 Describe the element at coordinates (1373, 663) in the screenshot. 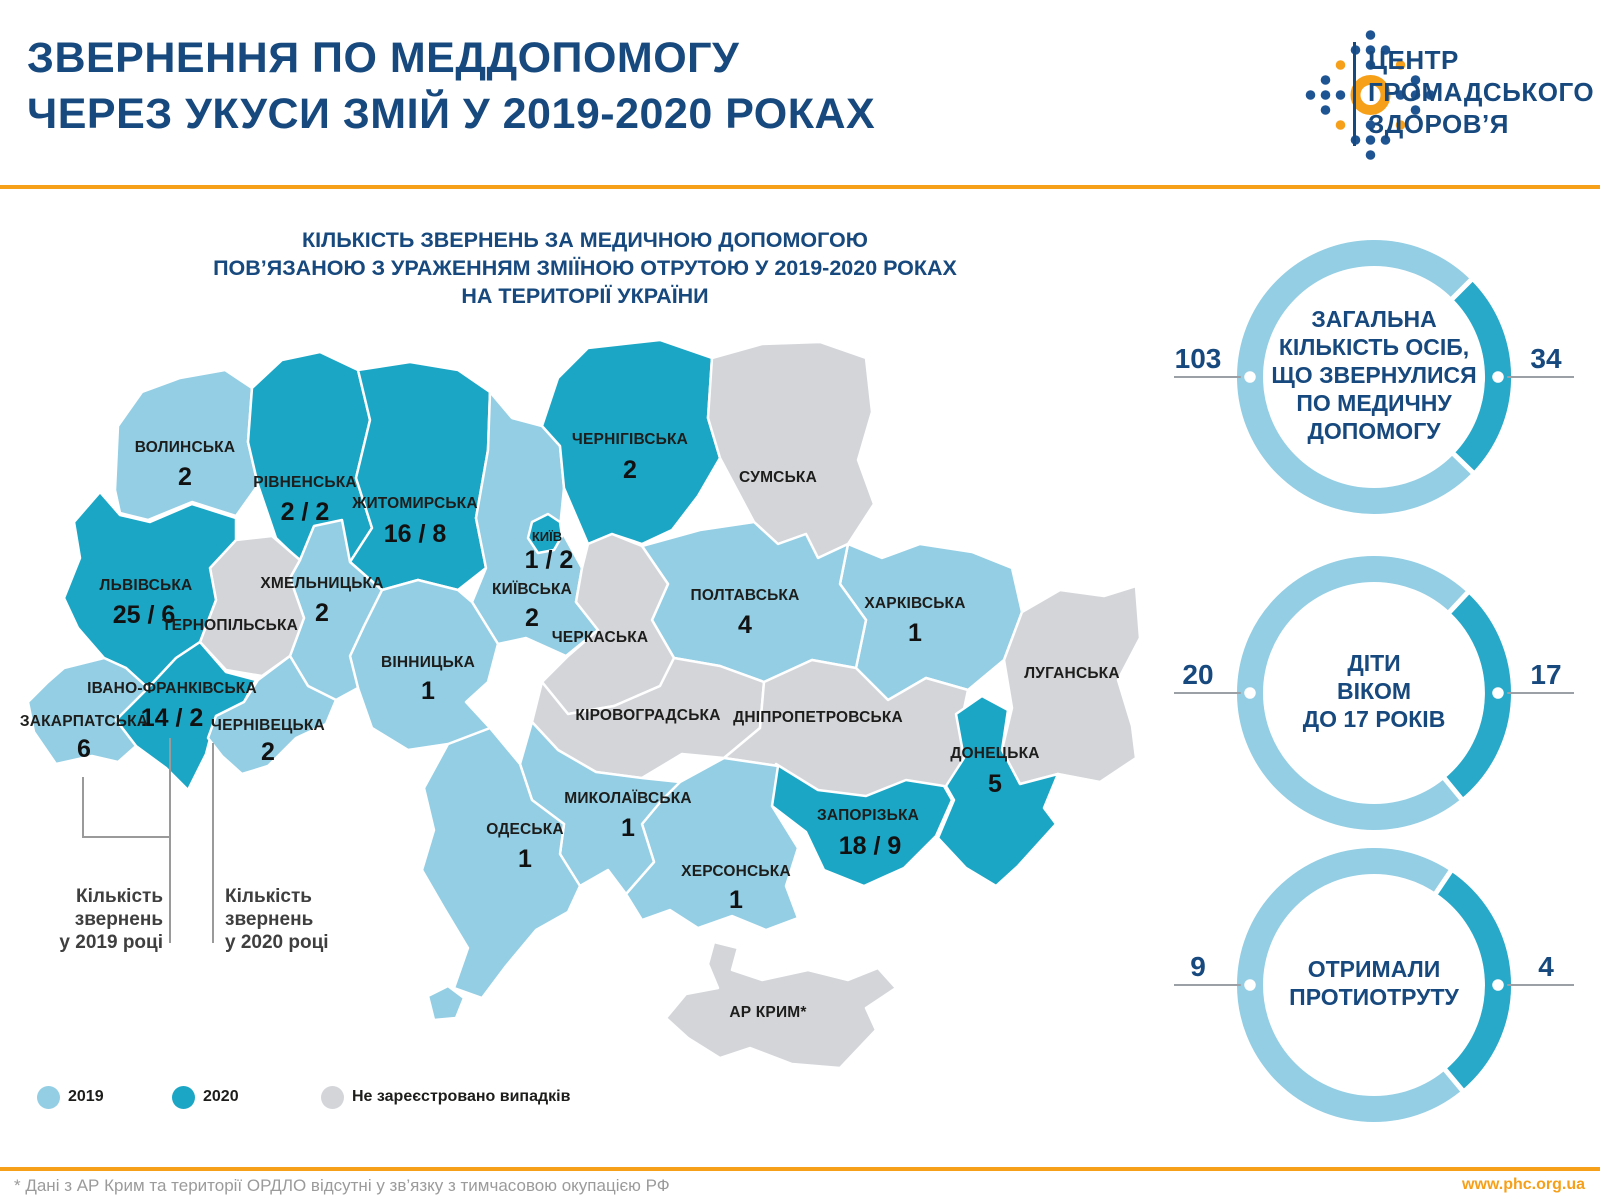

I see `donut-title-line: ДІТИ` at that location.